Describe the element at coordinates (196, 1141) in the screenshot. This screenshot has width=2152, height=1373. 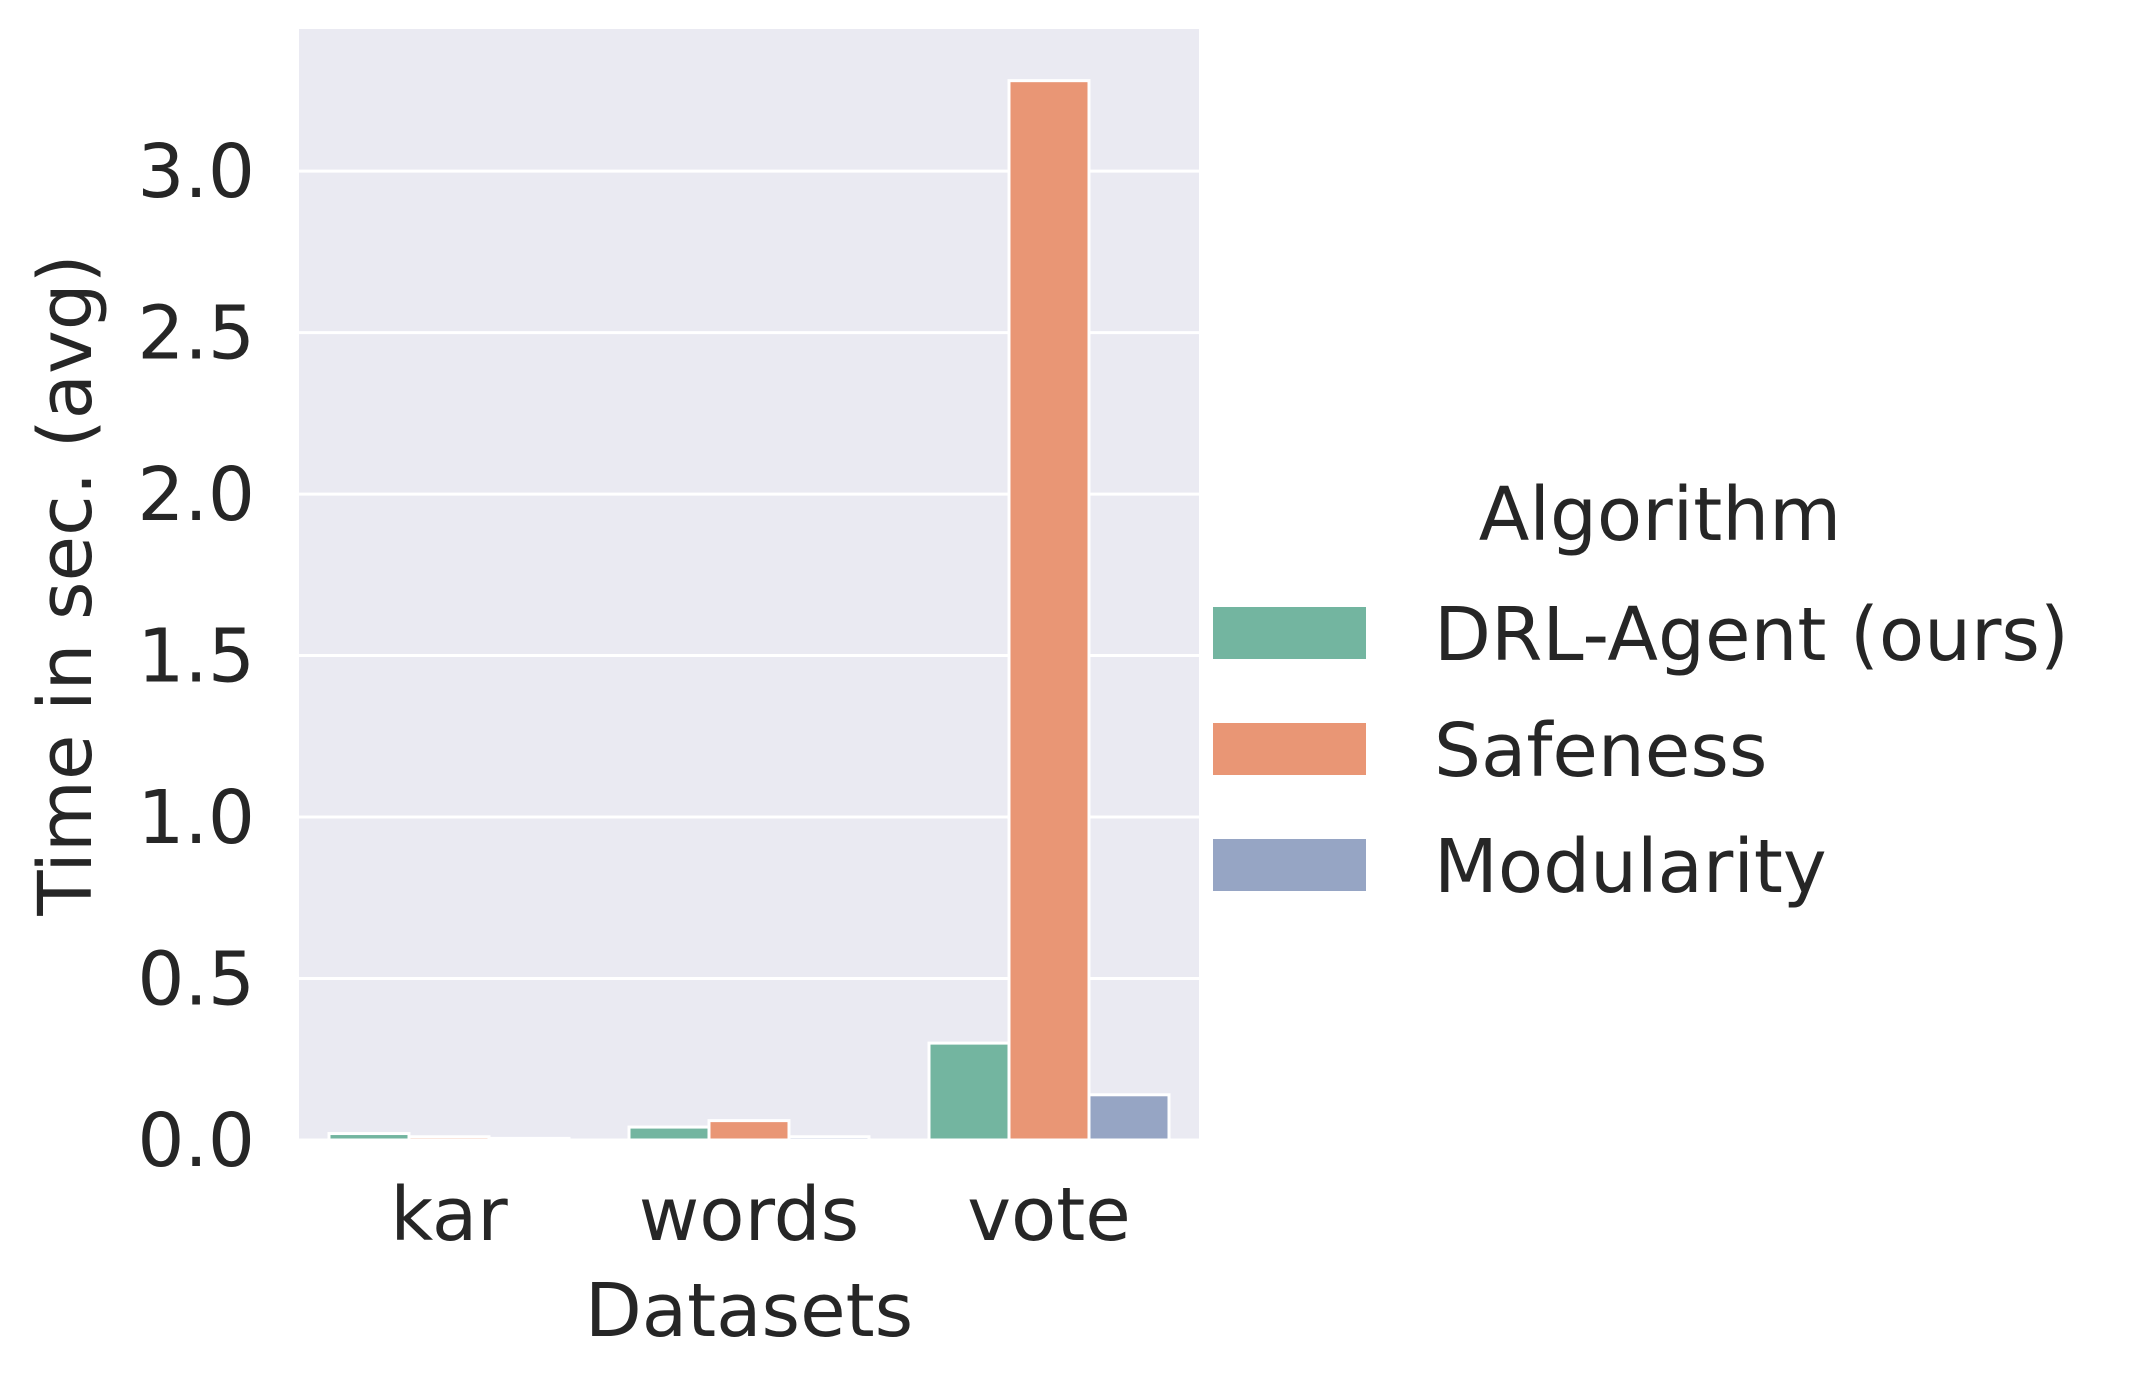
I see `y-tick-label: 0.0` at that location.